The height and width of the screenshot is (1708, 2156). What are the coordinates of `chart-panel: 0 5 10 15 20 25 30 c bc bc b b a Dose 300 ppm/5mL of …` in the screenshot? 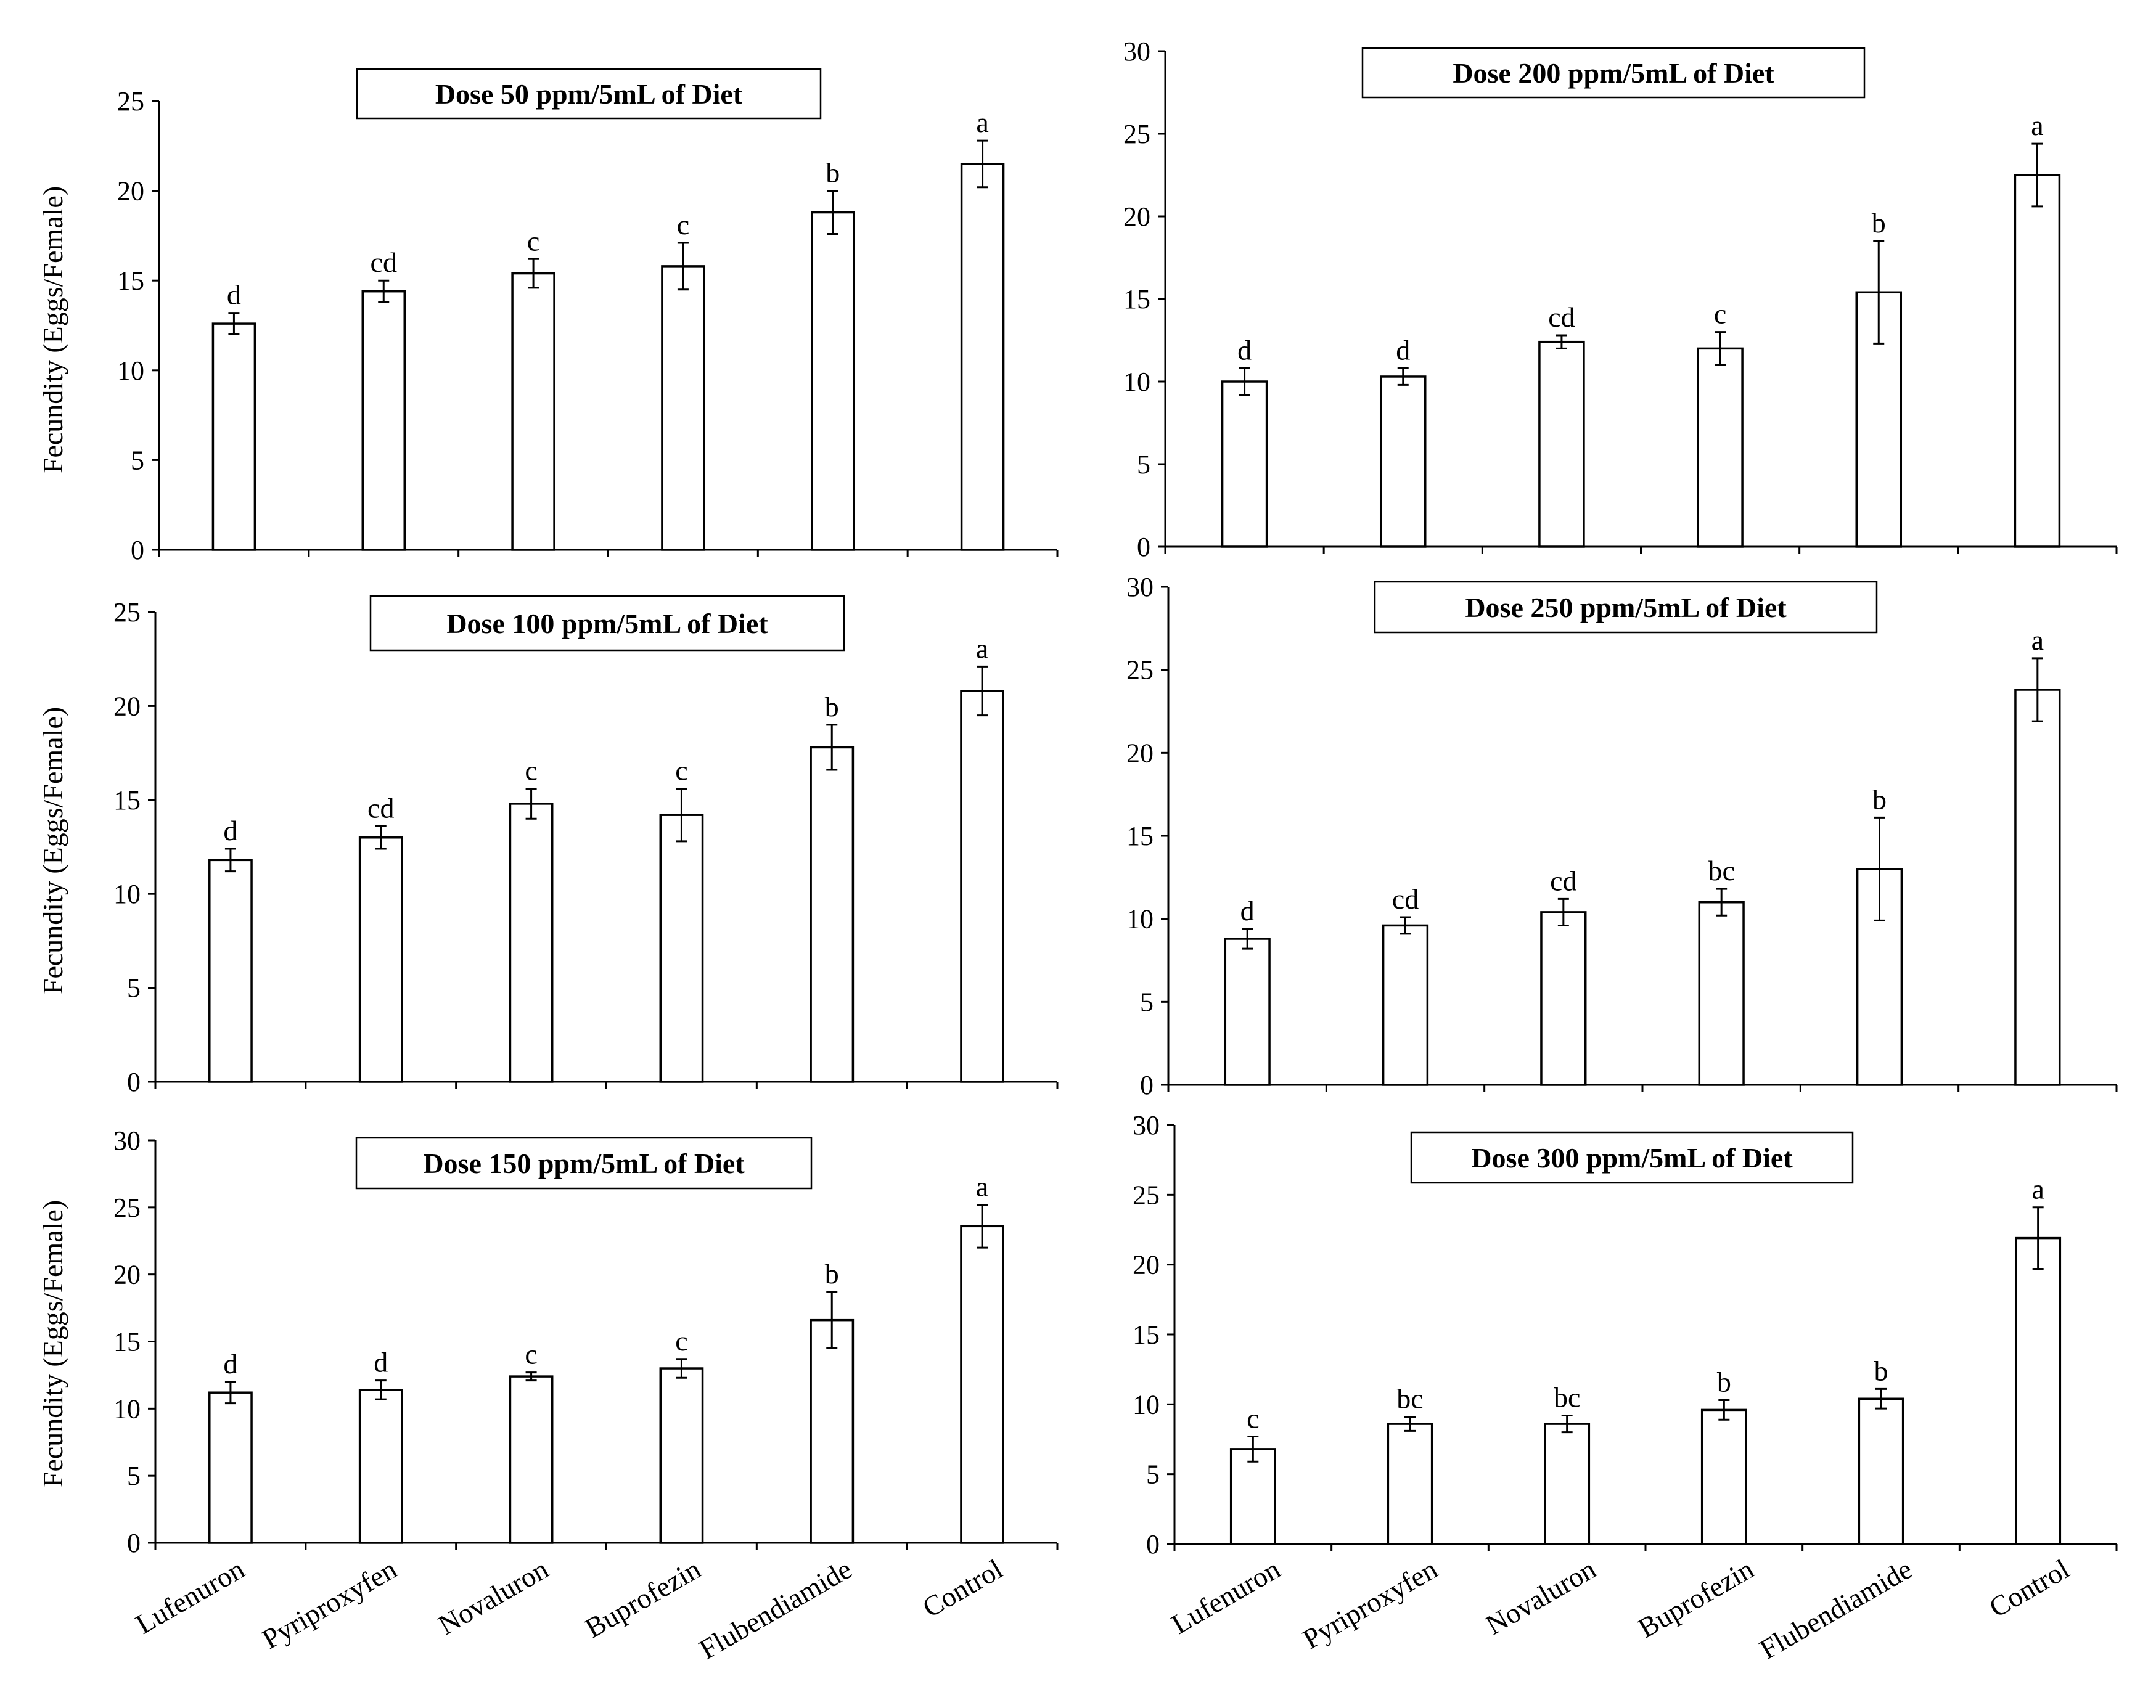 It's located at (1625, 1334).